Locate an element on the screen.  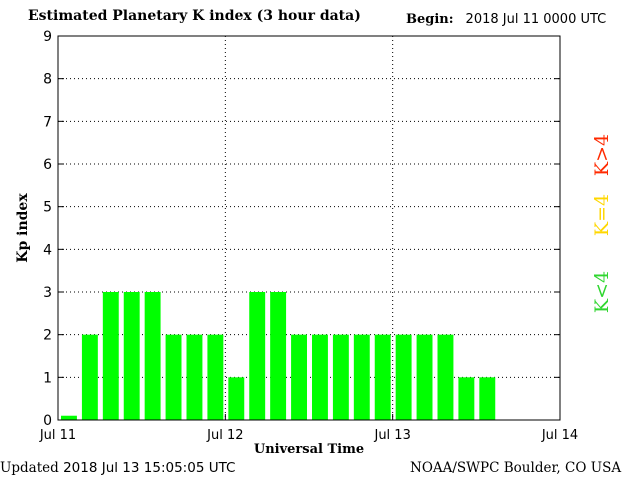
x-tick-label: Jul 12 is located at coordinates (224, 435).